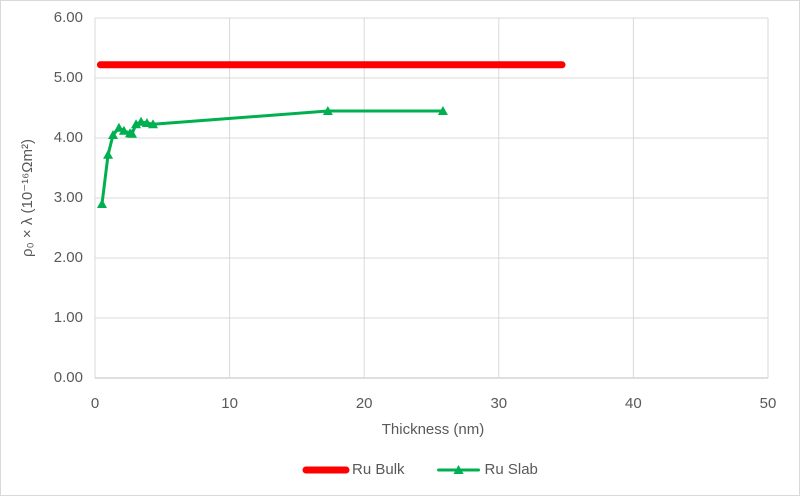 This screenshot has width=800, height=501. I want to click on x-tick-label: 20, so click(364, 403).